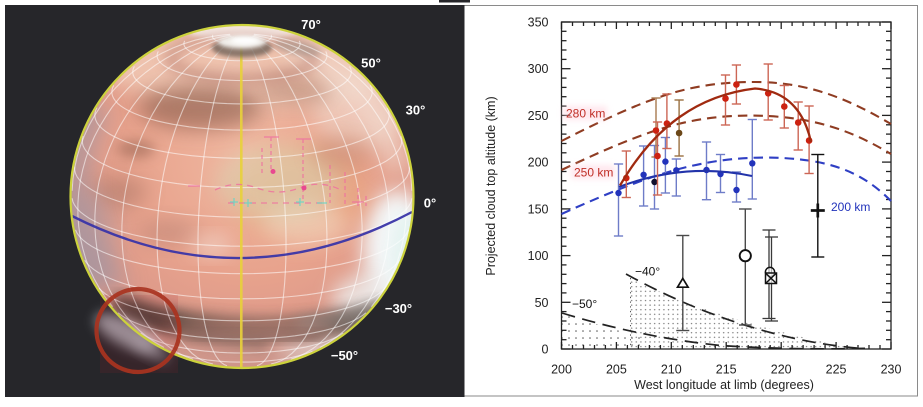  Describe the element at coordinates (371, 63) in the screenshot. I see `svg-text: 50°` at that location.